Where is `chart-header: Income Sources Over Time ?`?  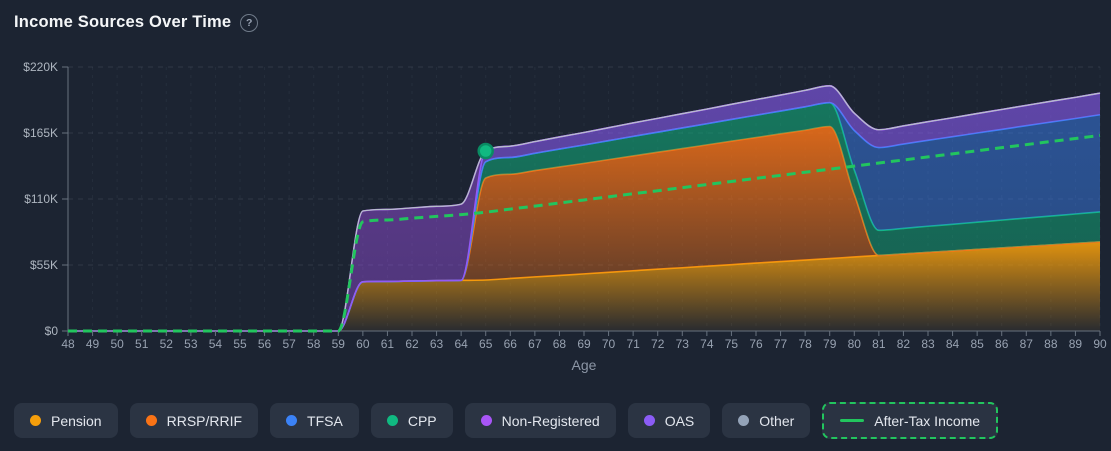 chart-header: Income Sources Over Time ? is located at coordinates (555, 16).